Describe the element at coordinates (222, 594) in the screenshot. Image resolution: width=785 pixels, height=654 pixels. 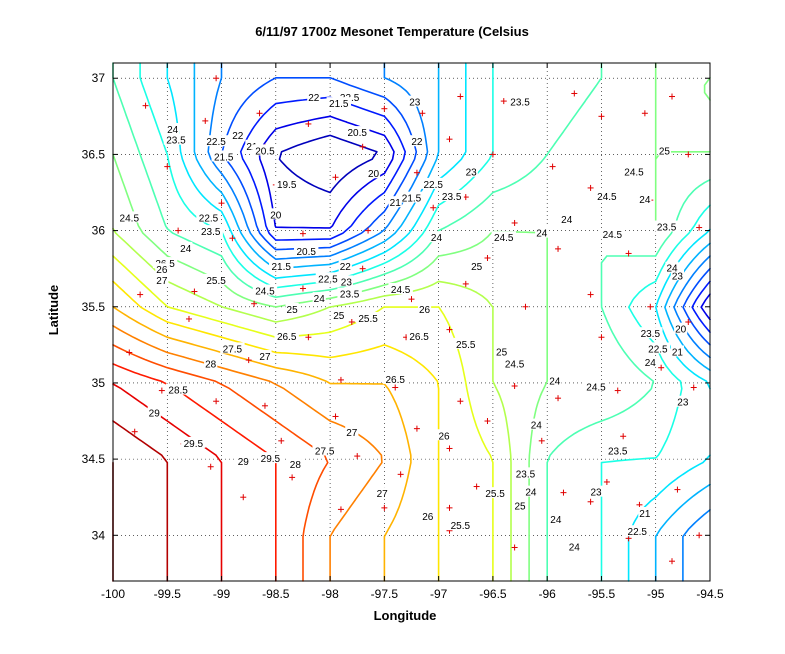
I see `x-tick-label: -99` at that location.